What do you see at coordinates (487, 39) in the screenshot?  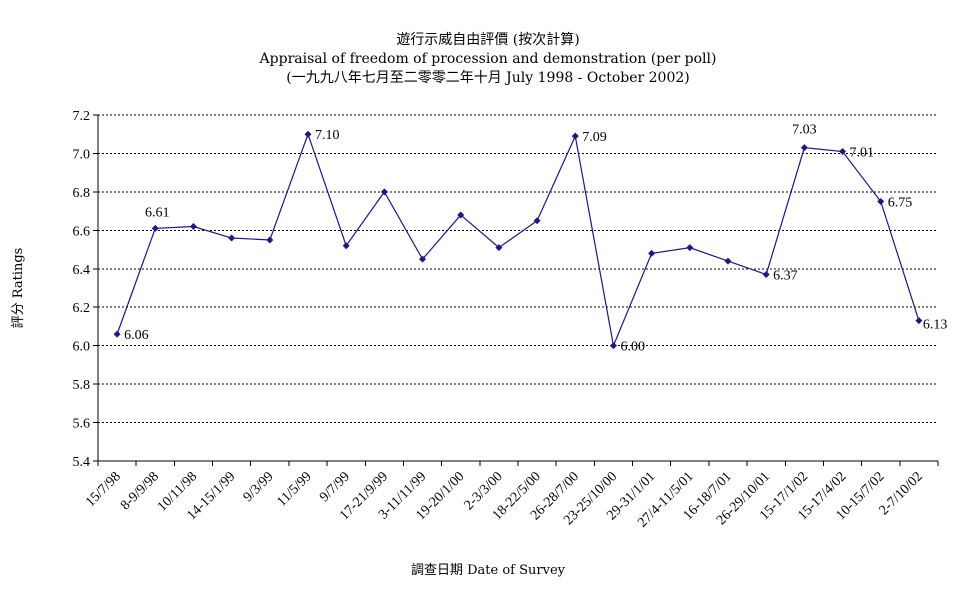 I see `chart-title: 遊行示威自由評價 (按次計算)` at bounding box center [487, 39].